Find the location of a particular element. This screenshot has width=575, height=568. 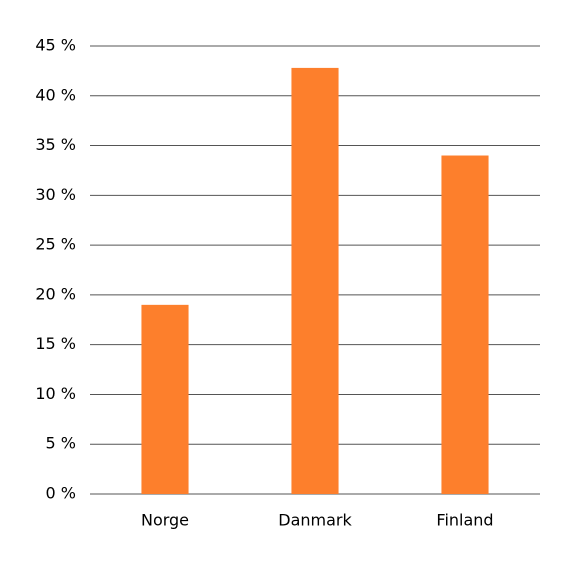

y-tick-label: 5 % is located at coordinates (61, 443).